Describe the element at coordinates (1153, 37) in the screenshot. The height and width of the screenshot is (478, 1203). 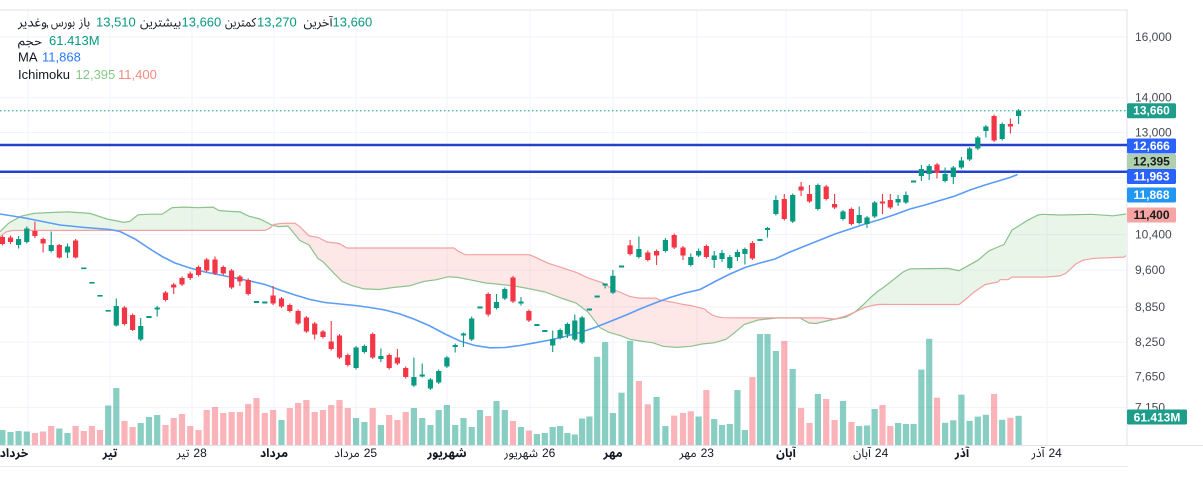
I see `svg-text: 16,000` at that location.